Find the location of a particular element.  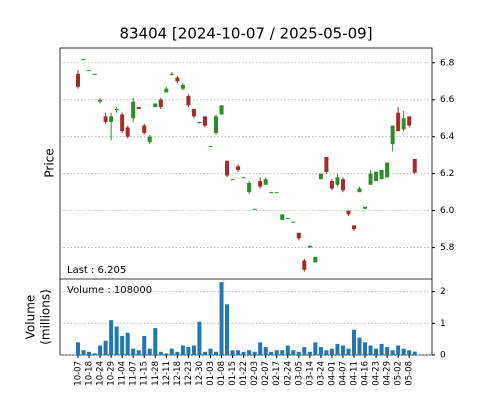

x-tick-label: 12-30 is located at coordinates (200, 373).